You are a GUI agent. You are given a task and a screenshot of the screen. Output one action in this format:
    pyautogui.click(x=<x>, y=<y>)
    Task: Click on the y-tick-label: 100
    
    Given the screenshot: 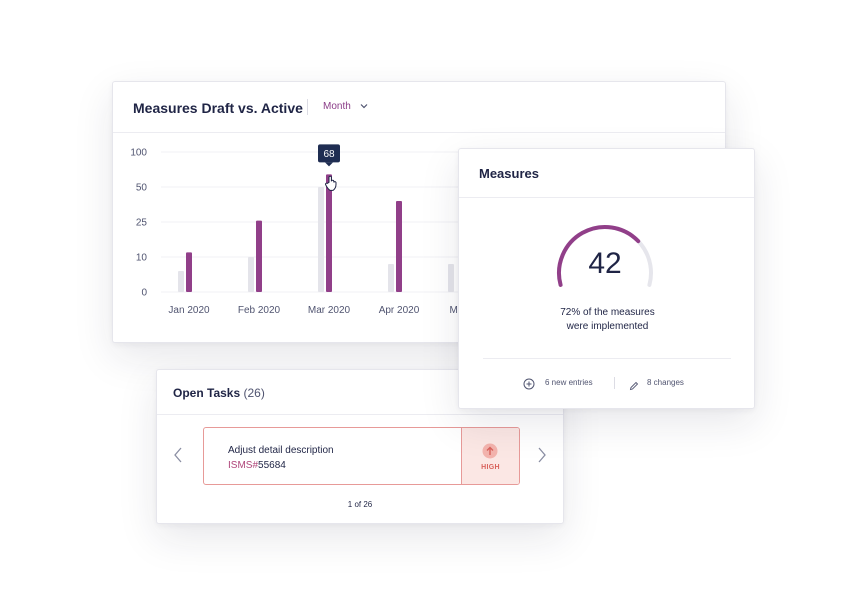 What is the action you would take?
    pyautogui.click(x=138, y=153)
    